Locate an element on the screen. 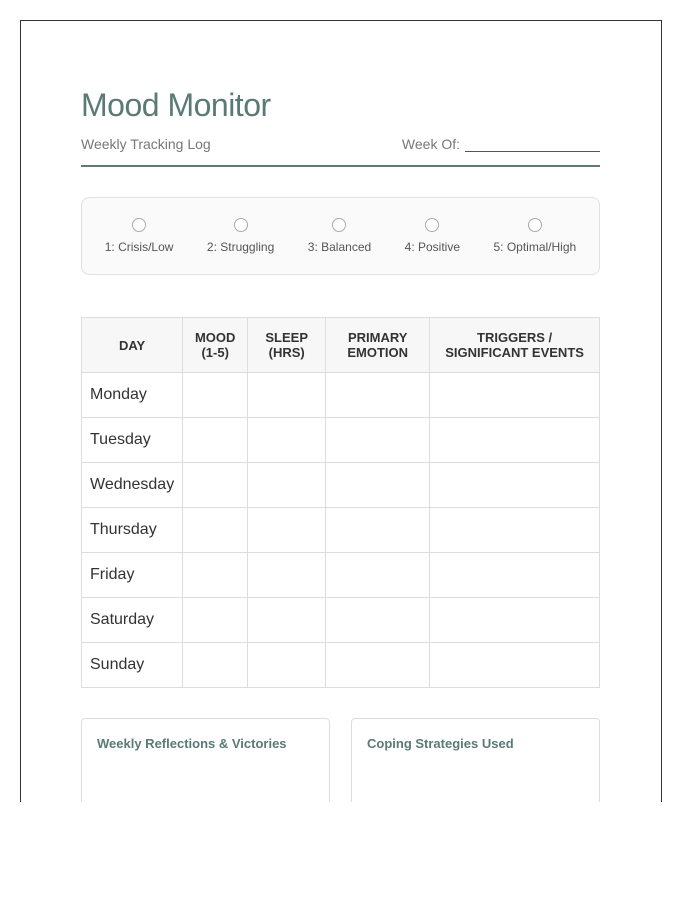 The image size is (700, 900). day-cell: Friday is located at coordinates (132, 575).